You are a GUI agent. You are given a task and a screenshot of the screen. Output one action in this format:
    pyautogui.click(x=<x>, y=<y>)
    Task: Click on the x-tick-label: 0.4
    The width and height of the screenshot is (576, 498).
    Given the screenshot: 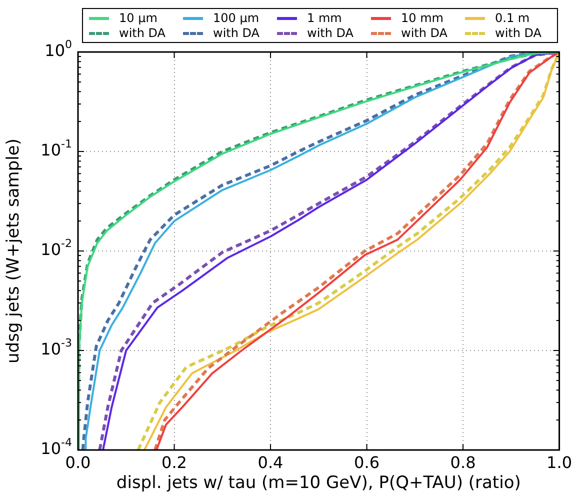 What is the action you would take?
    pyautogui.click(x=271, y=462)
    